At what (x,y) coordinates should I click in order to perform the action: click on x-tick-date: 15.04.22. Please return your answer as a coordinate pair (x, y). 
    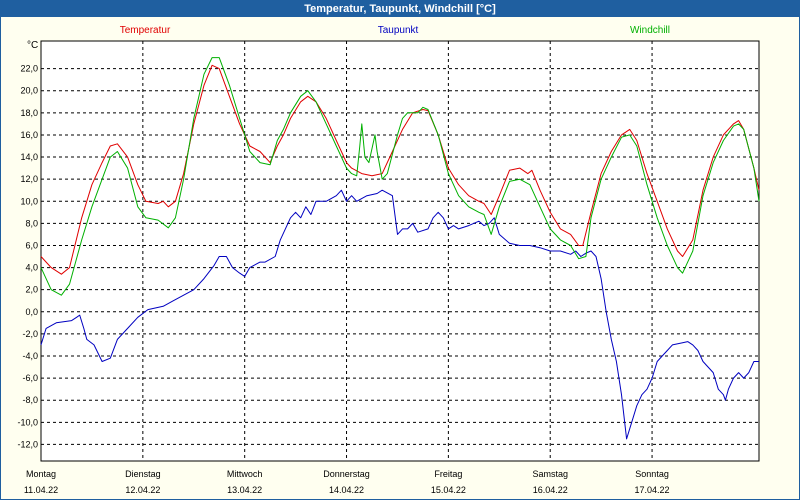
    Looking at the image, I should click on (448, 490).